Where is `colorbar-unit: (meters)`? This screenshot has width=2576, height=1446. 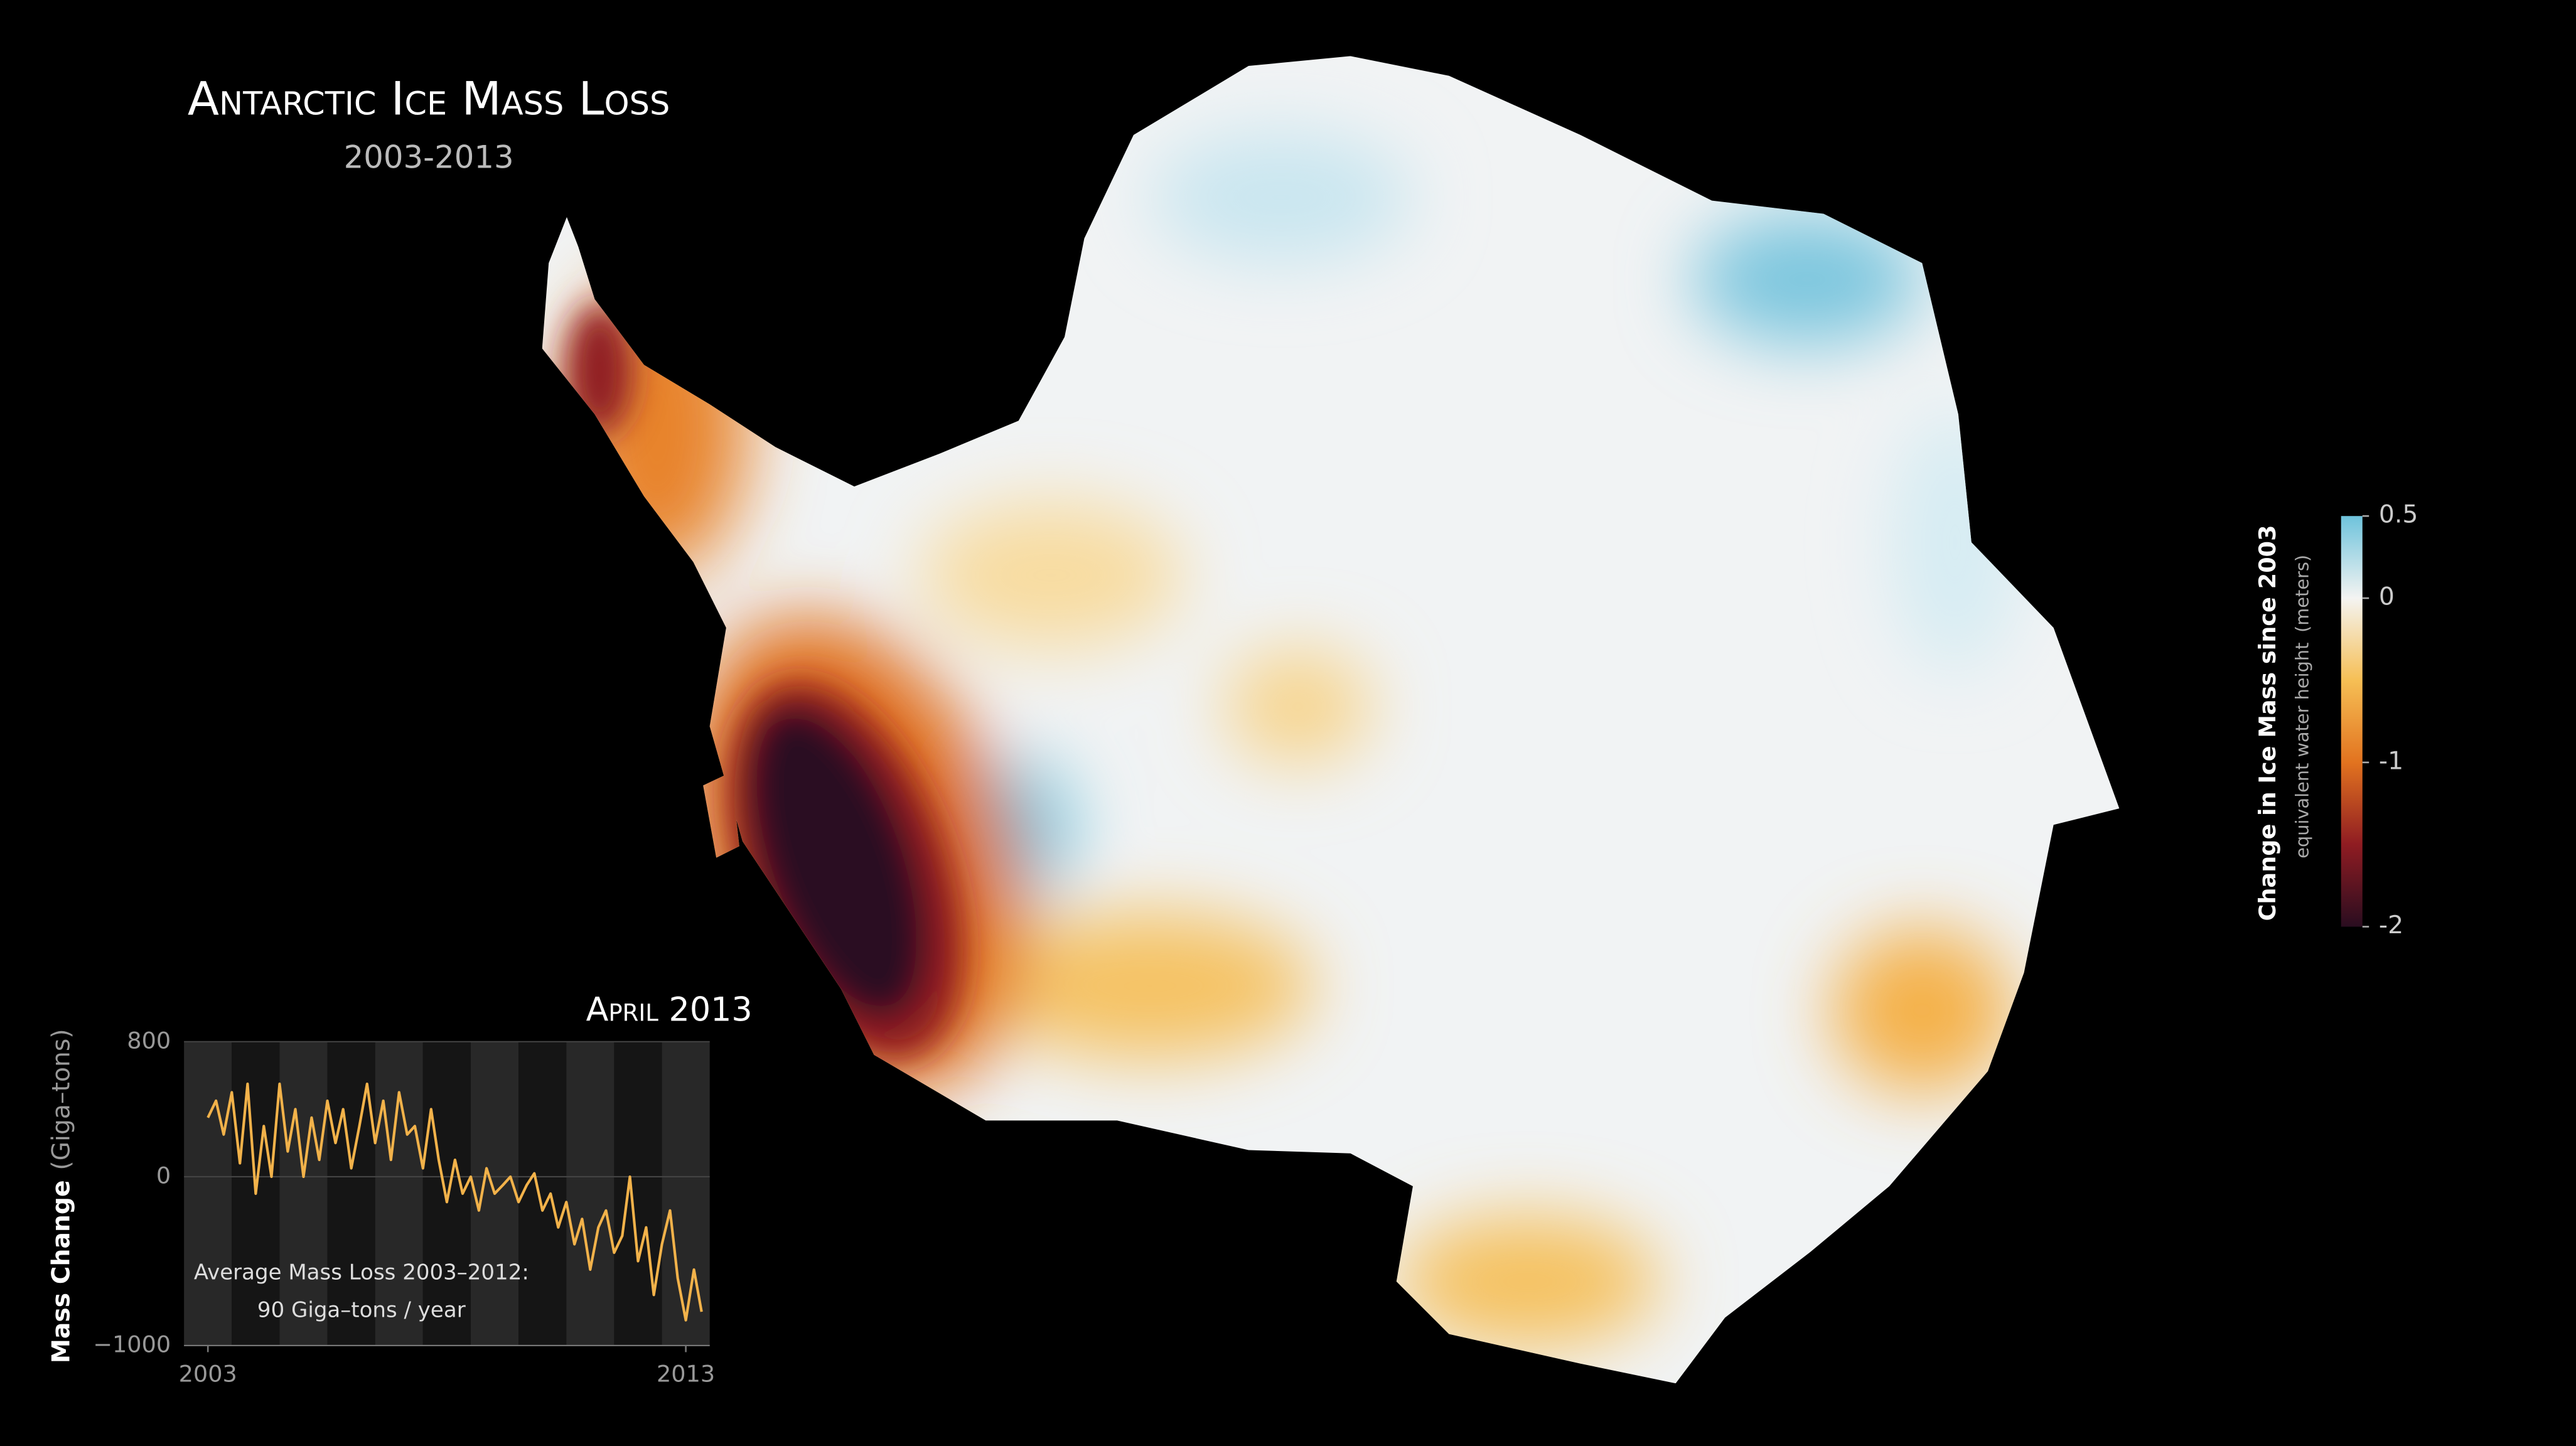 colorbar-unit: (meters) is located at coordinates (2302, 594).